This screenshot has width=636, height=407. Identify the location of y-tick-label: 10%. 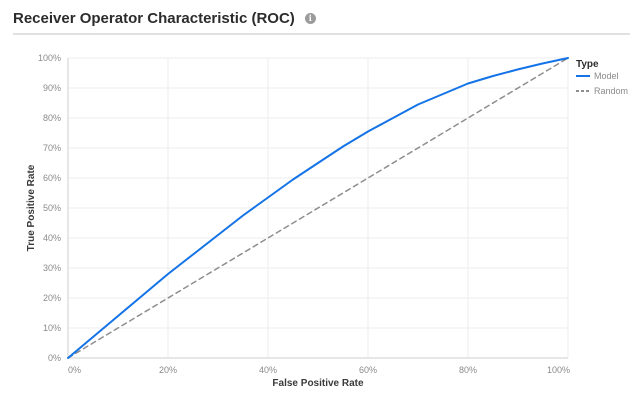
(52, 328).